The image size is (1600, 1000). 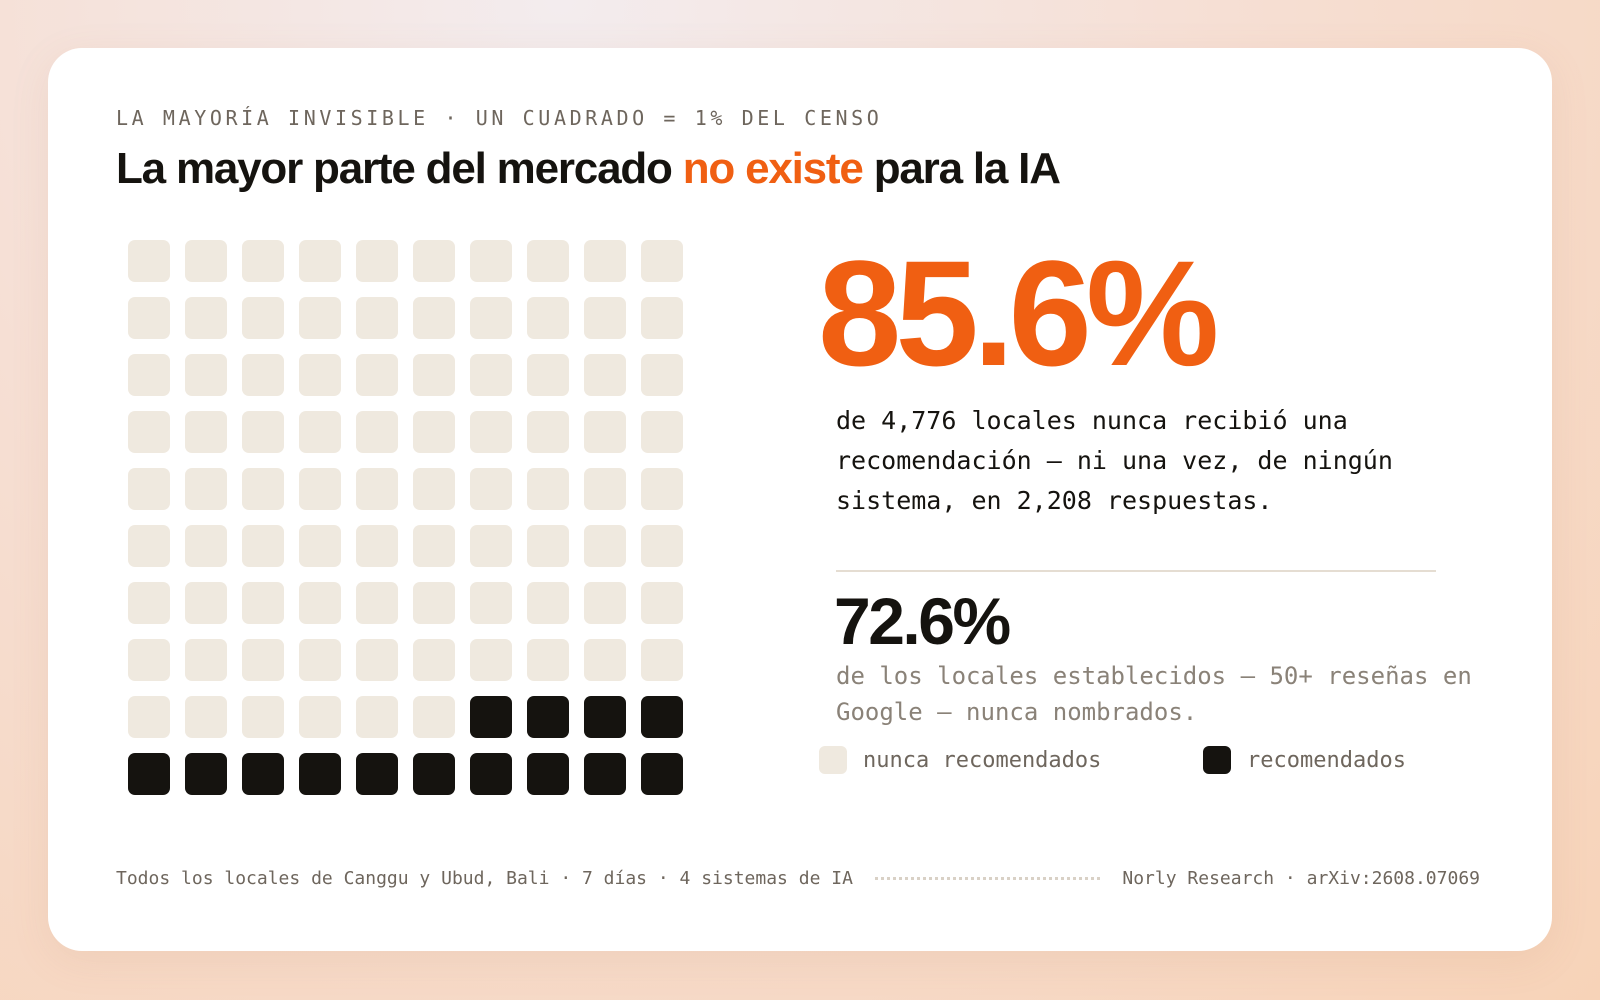 What do you see at coordinates (982, 760) in the screenshot?
I see `legend-label-never: nunca recomendados` at bounding box center [982, 760].